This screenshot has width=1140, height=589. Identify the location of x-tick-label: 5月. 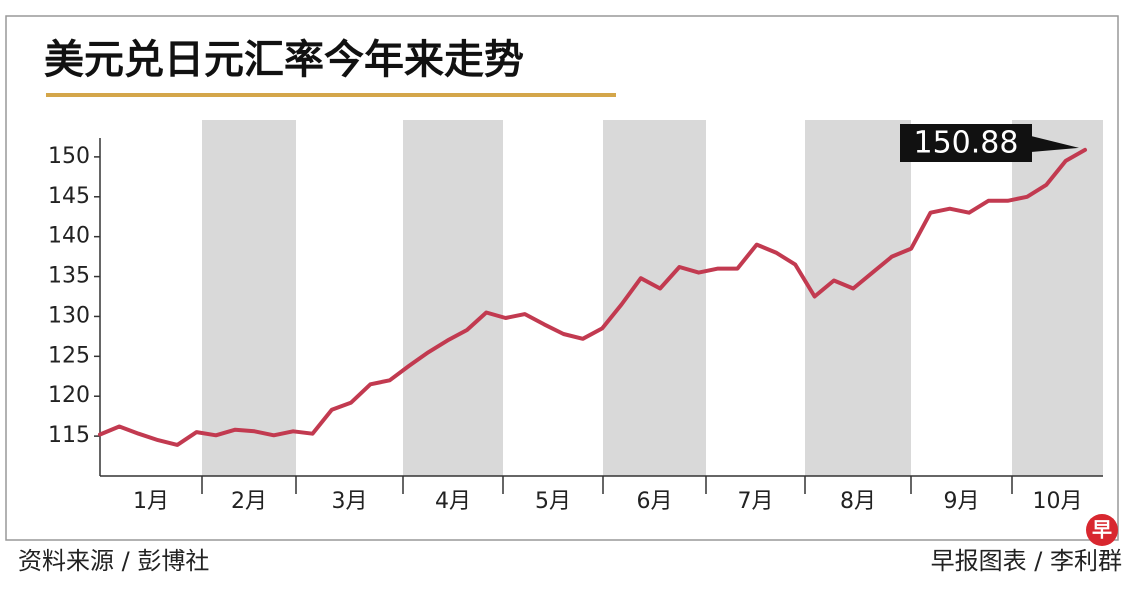
(553, 501).